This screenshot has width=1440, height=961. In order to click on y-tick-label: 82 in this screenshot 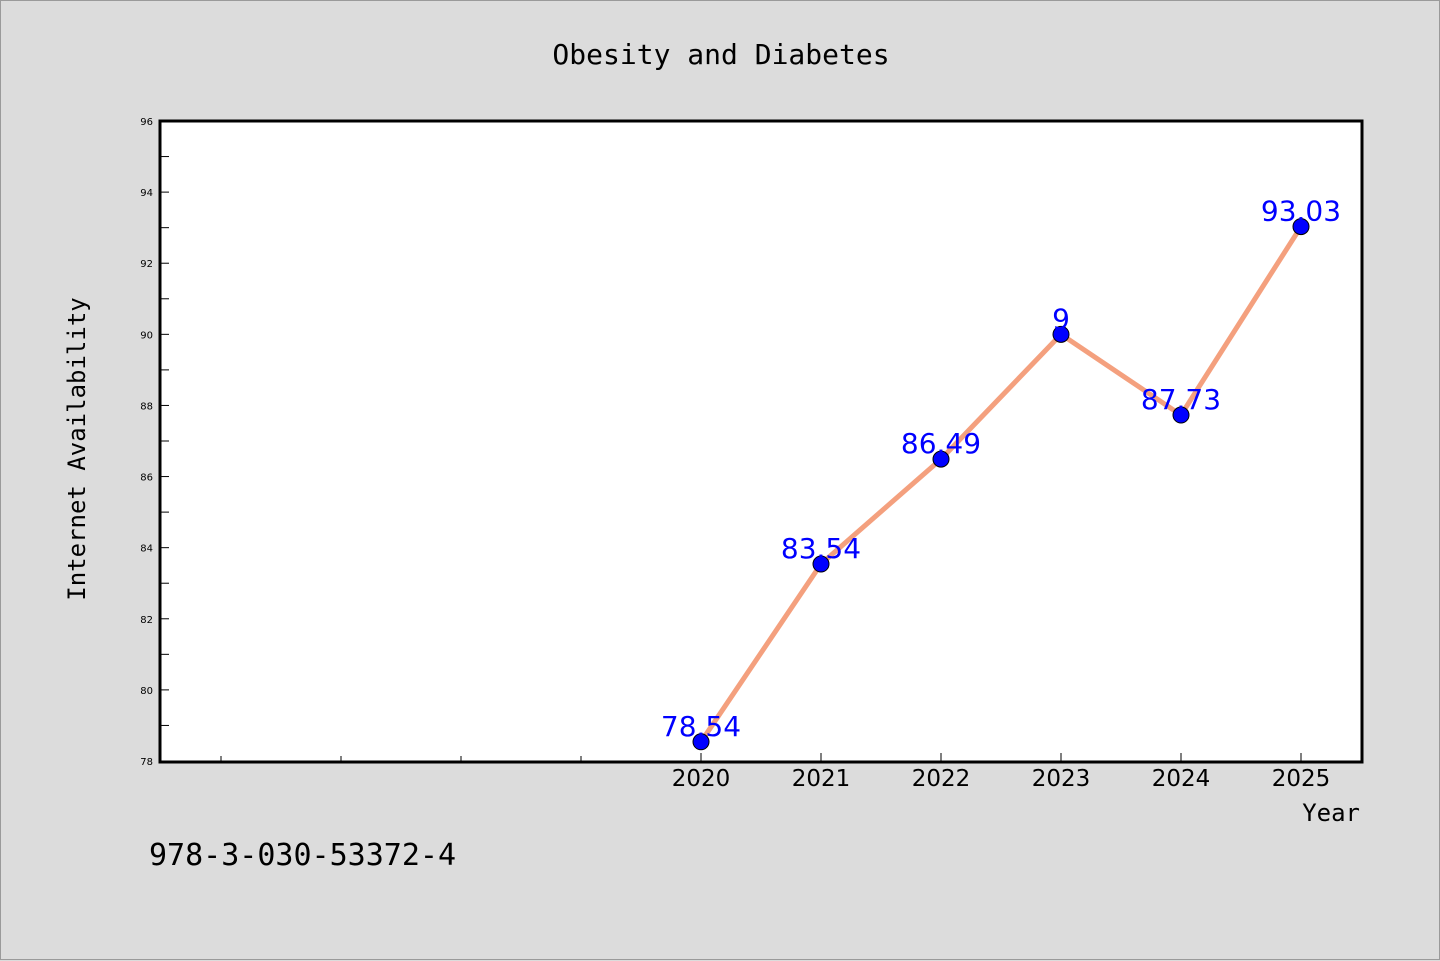, I will do `click(146, 620)`.